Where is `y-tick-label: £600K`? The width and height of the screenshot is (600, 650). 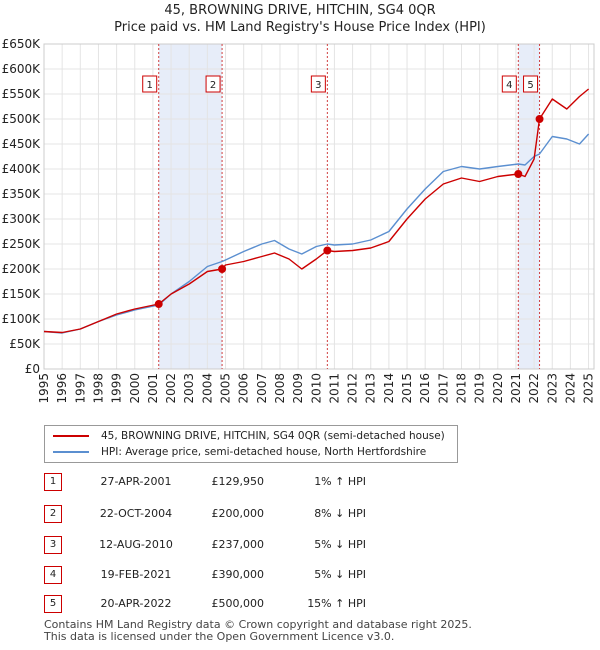
y-tick-label: £600K is located at coordinates (22, 69).